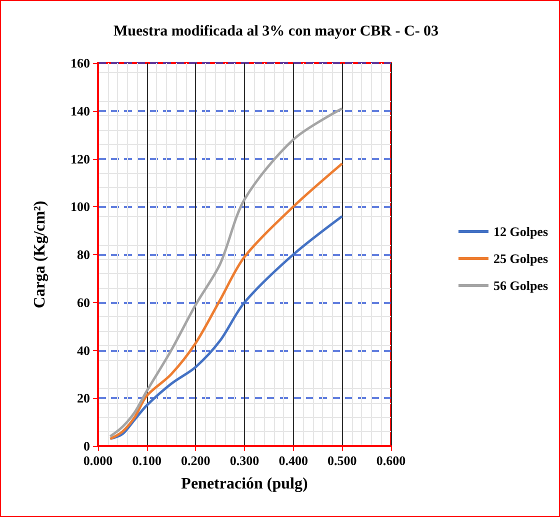  I want to click on x-tick-label: 0.000, so click(98, 460).